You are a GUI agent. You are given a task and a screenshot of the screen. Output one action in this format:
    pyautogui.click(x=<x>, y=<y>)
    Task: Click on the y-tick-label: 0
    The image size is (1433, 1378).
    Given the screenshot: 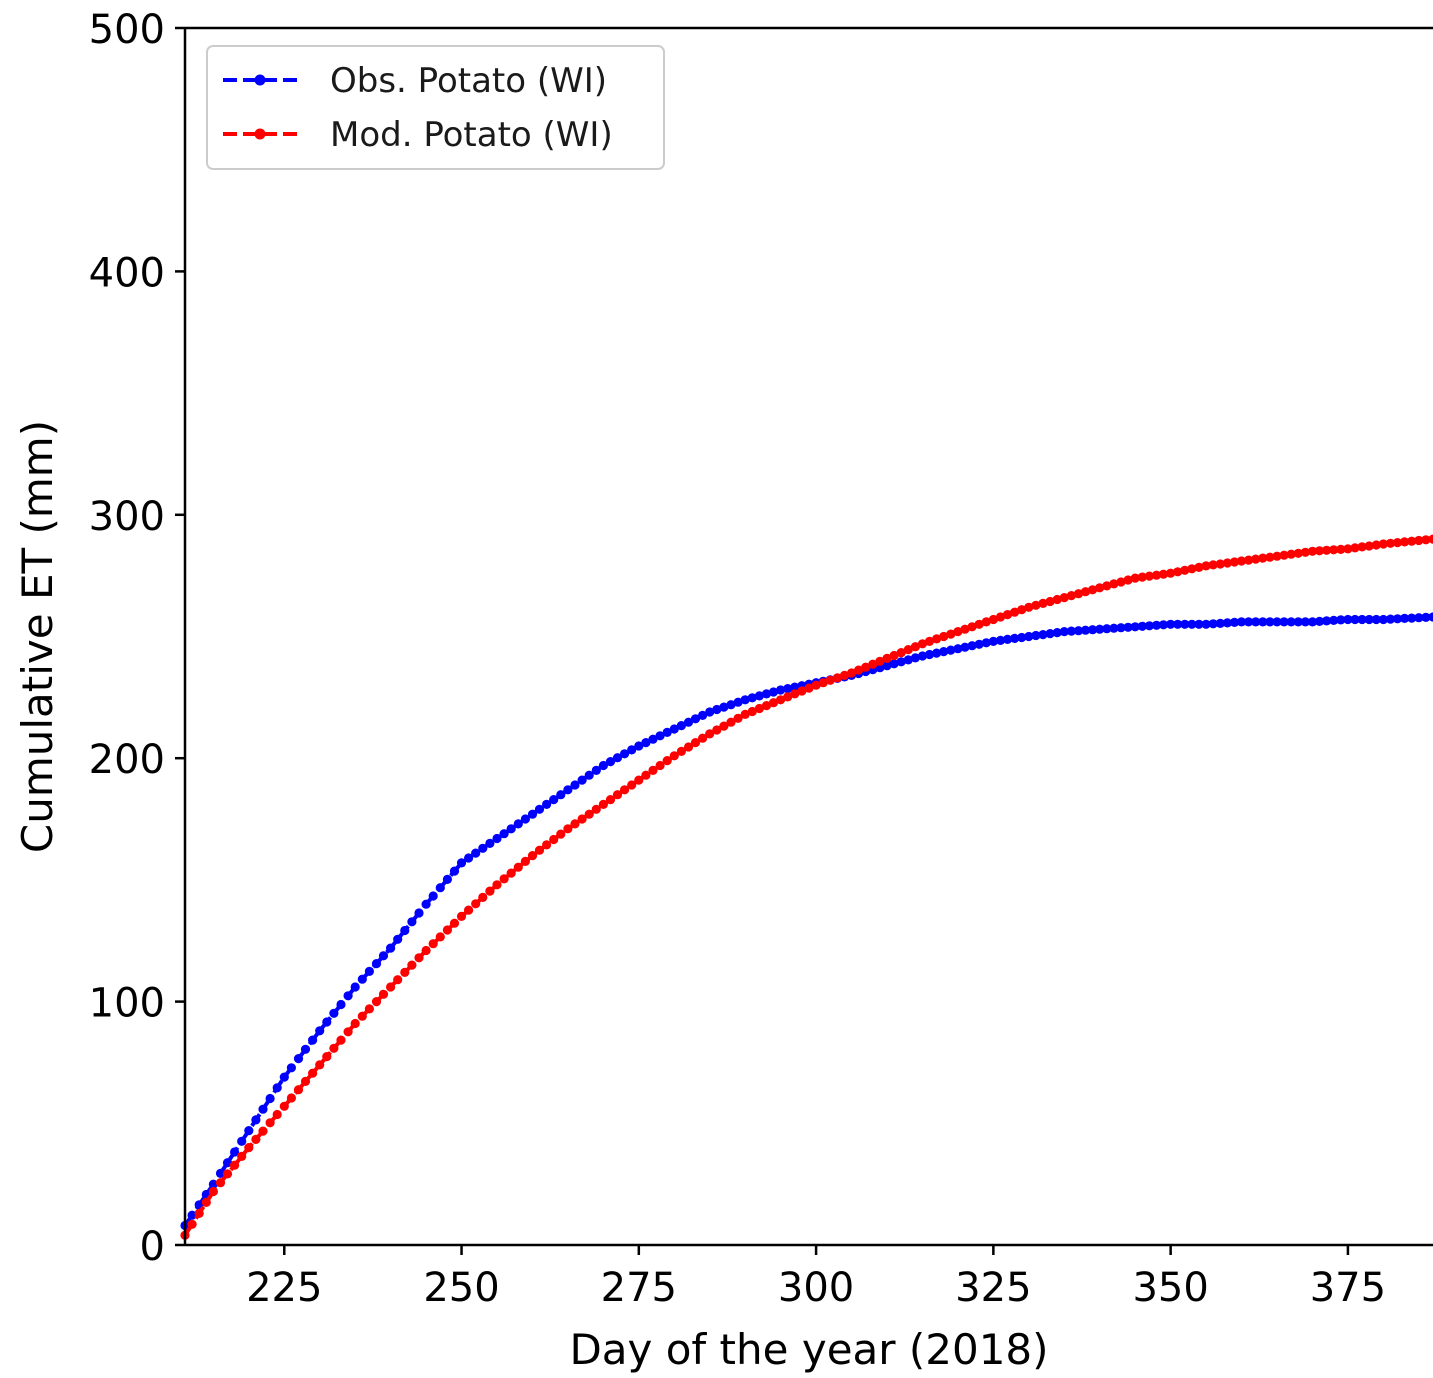 What is the action you would take?
    pyautogui.click(x=152, y=1247)
    